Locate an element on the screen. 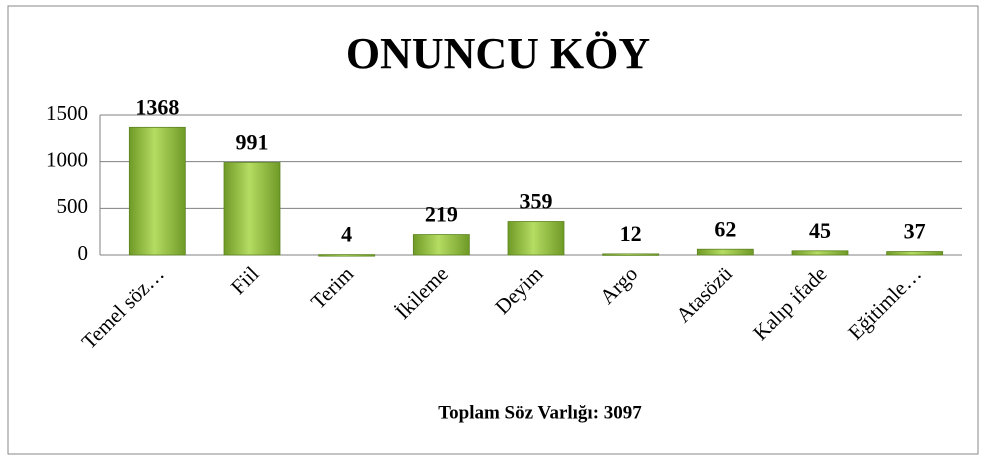 This screenshot has width=982, height=458. data-label: 37 is located at coordinates (915, 231).